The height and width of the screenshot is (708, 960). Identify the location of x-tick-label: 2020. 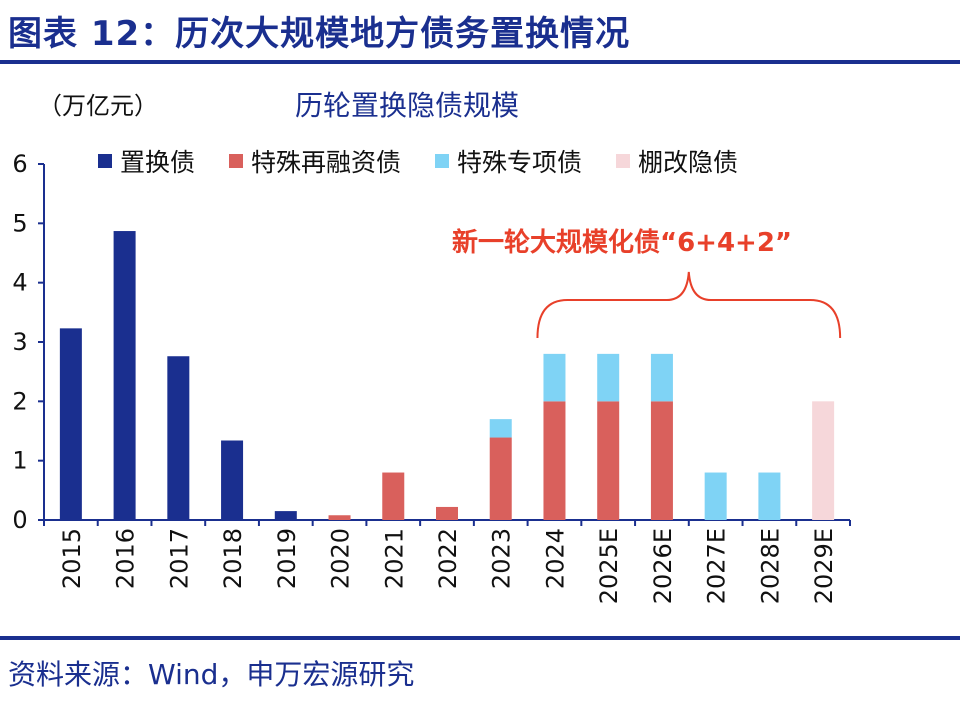
(341, 558).